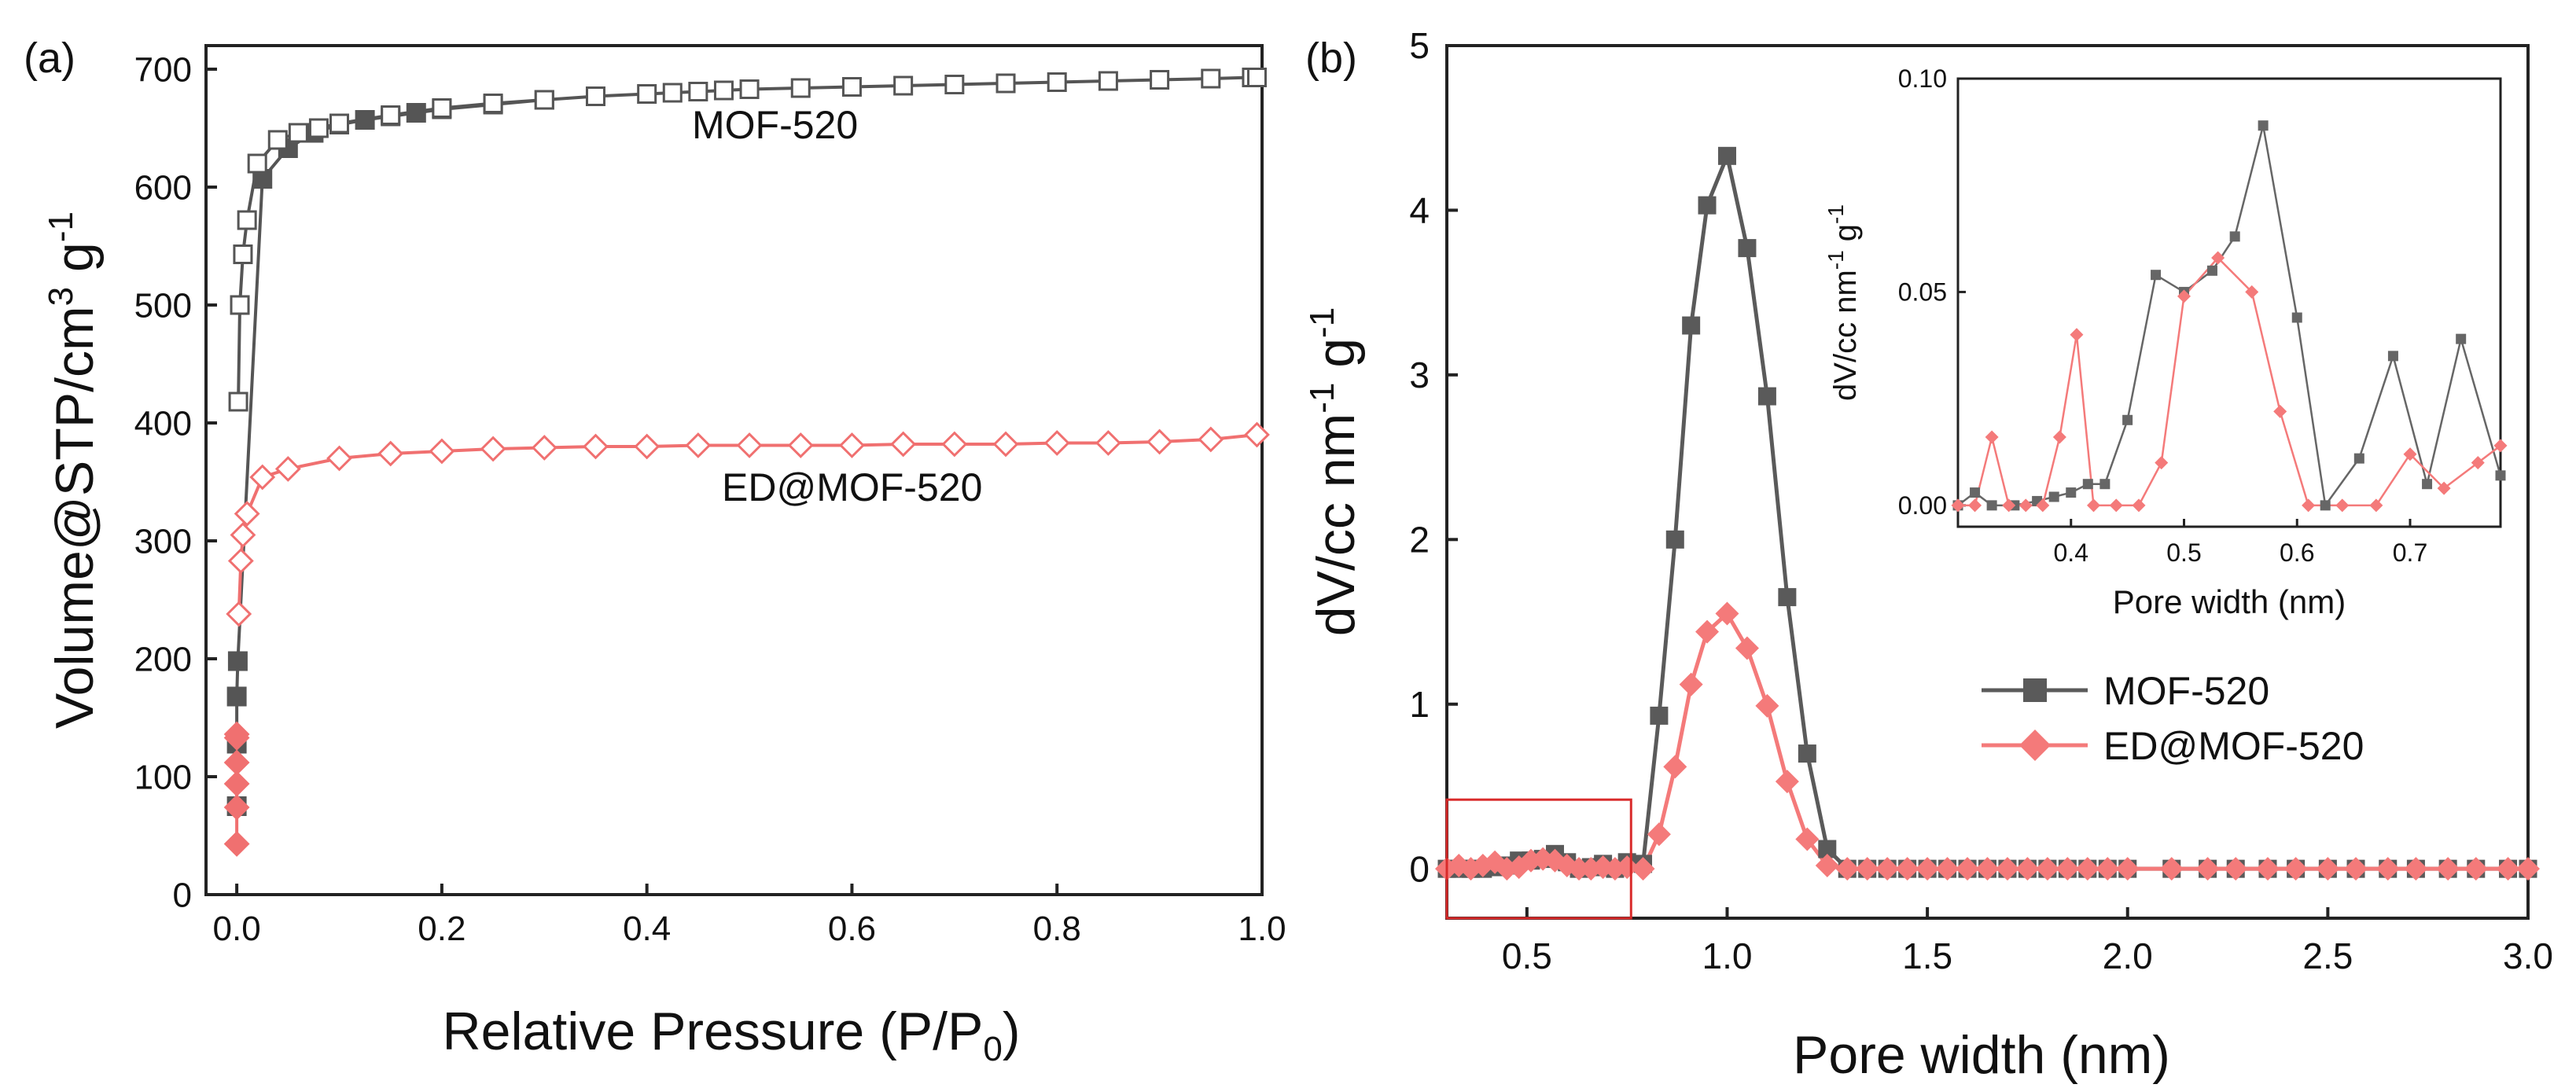 The height and width of the screenshot is (1088, 2576). Describe the element at coordinates (1419, 539) in the screenshot. I see `panel-b-y-tick-label: 2` at that location.